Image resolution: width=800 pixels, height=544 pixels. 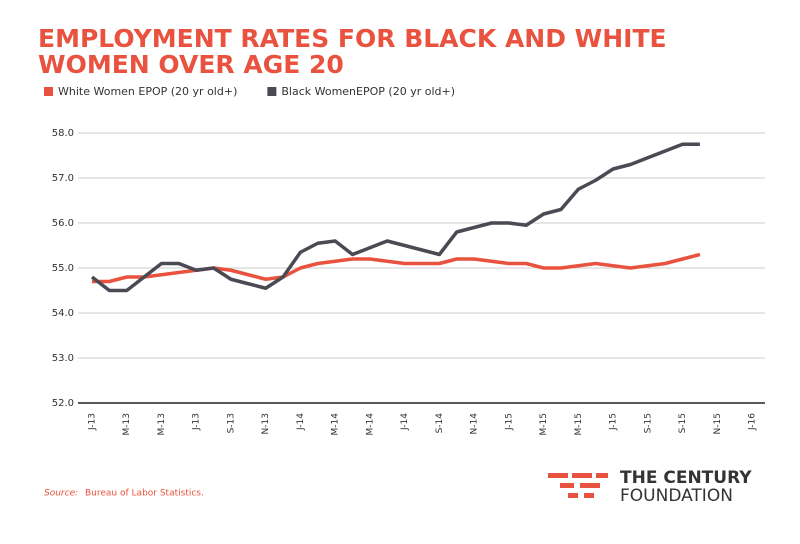 I want to click on logo-text: FOUNDATION, so click(x=676, y=496).